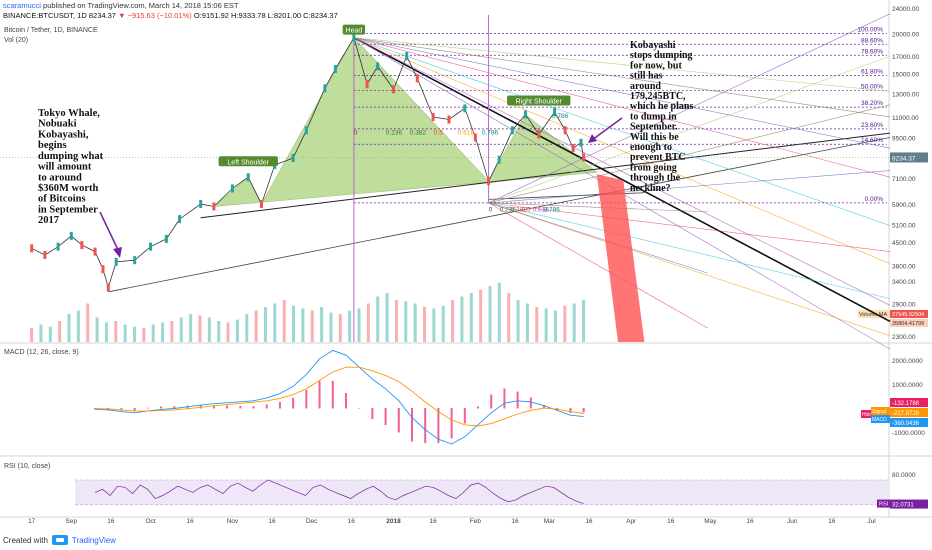 The image size is (932, 550). I want to click on price-tick-label: 3800.00, so click(904, 267).